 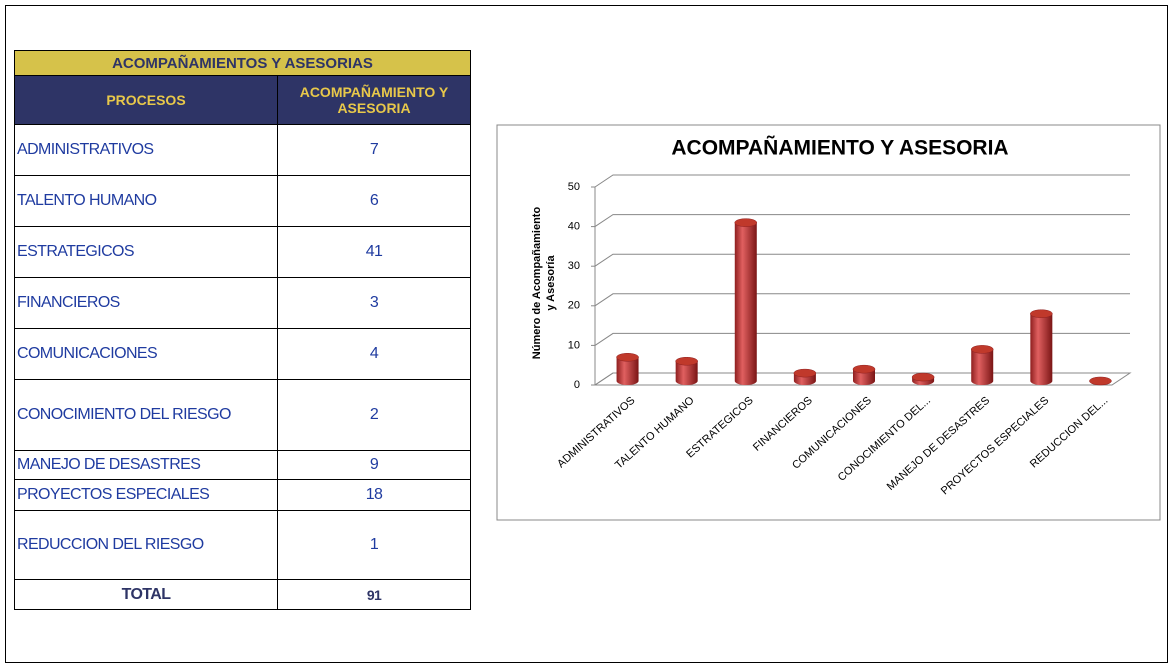 I want to click on value-cell: 18, so click(x=374, y=495).